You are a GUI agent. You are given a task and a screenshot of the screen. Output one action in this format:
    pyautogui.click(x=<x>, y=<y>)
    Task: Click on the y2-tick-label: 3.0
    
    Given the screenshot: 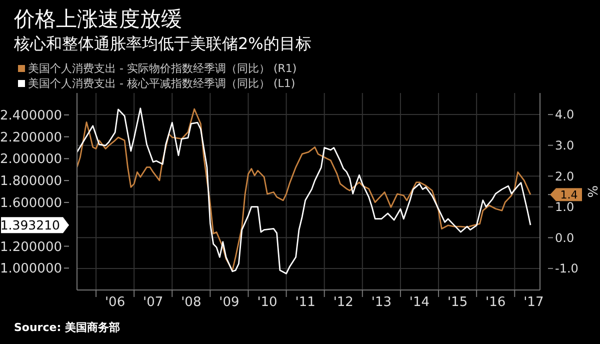 What is the action you would take?
    pyautogui.click(x=564, y=145)
    